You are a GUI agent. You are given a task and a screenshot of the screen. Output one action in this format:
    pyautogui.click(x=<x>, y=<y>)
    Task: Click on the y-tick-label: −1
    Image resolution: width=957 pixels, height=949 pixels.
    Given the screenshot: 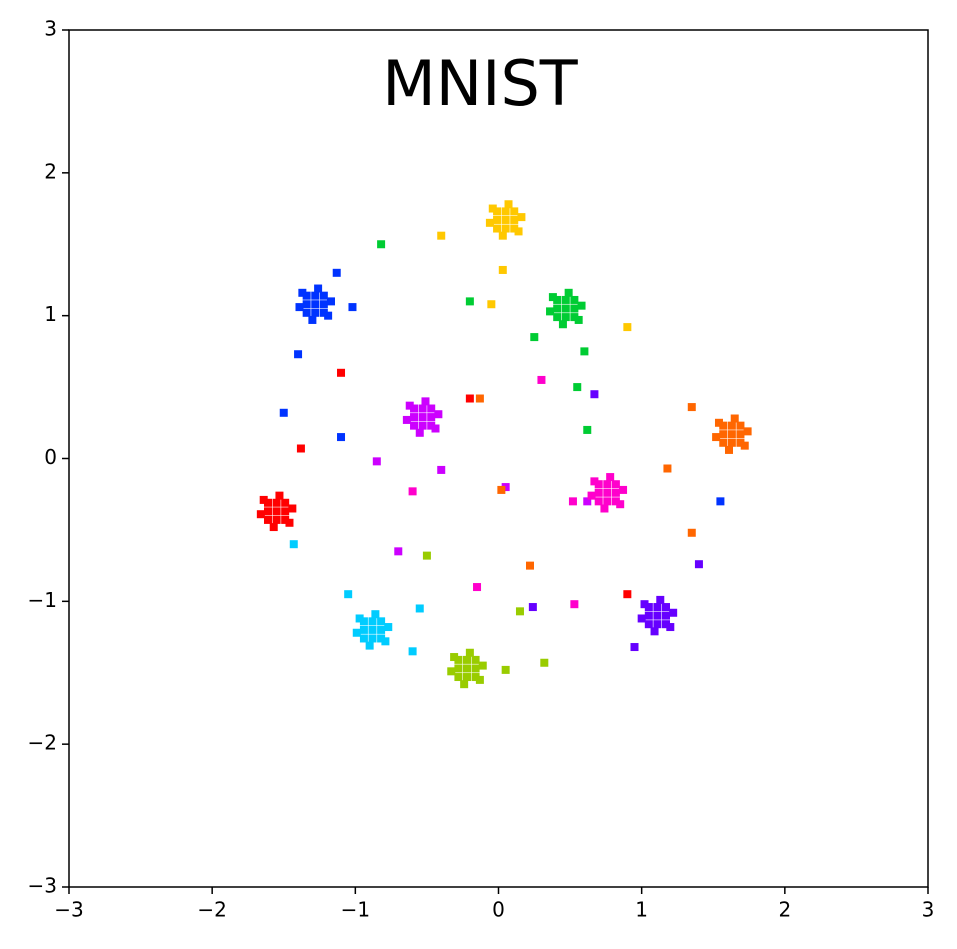 What is the action you would take?
    pyautogui.click(x=42, y=600)
    